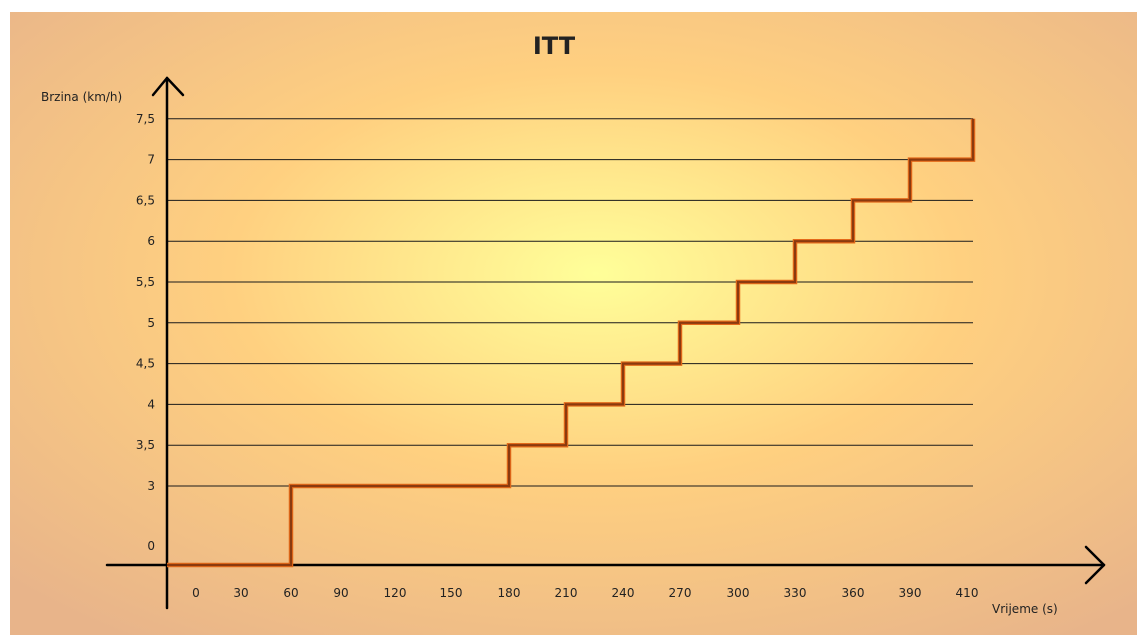 The width and height of the screenshot is (1138, 639). Describe the element at coordinates (853, 593) in the screenshot. I see `x-tick-label-12: 360` at that location.